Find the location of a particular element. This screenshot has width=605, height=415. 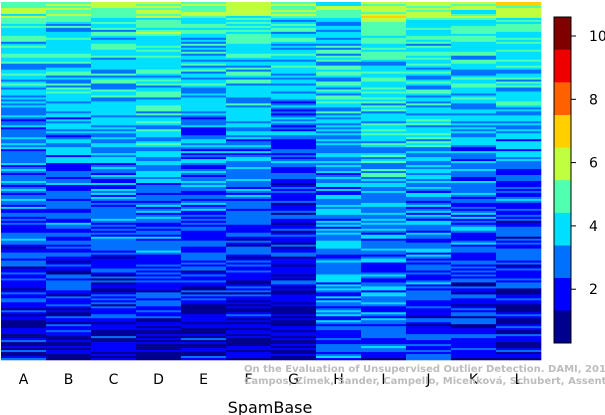

x-tick-label-G: G is located at coordinates (293, 380).